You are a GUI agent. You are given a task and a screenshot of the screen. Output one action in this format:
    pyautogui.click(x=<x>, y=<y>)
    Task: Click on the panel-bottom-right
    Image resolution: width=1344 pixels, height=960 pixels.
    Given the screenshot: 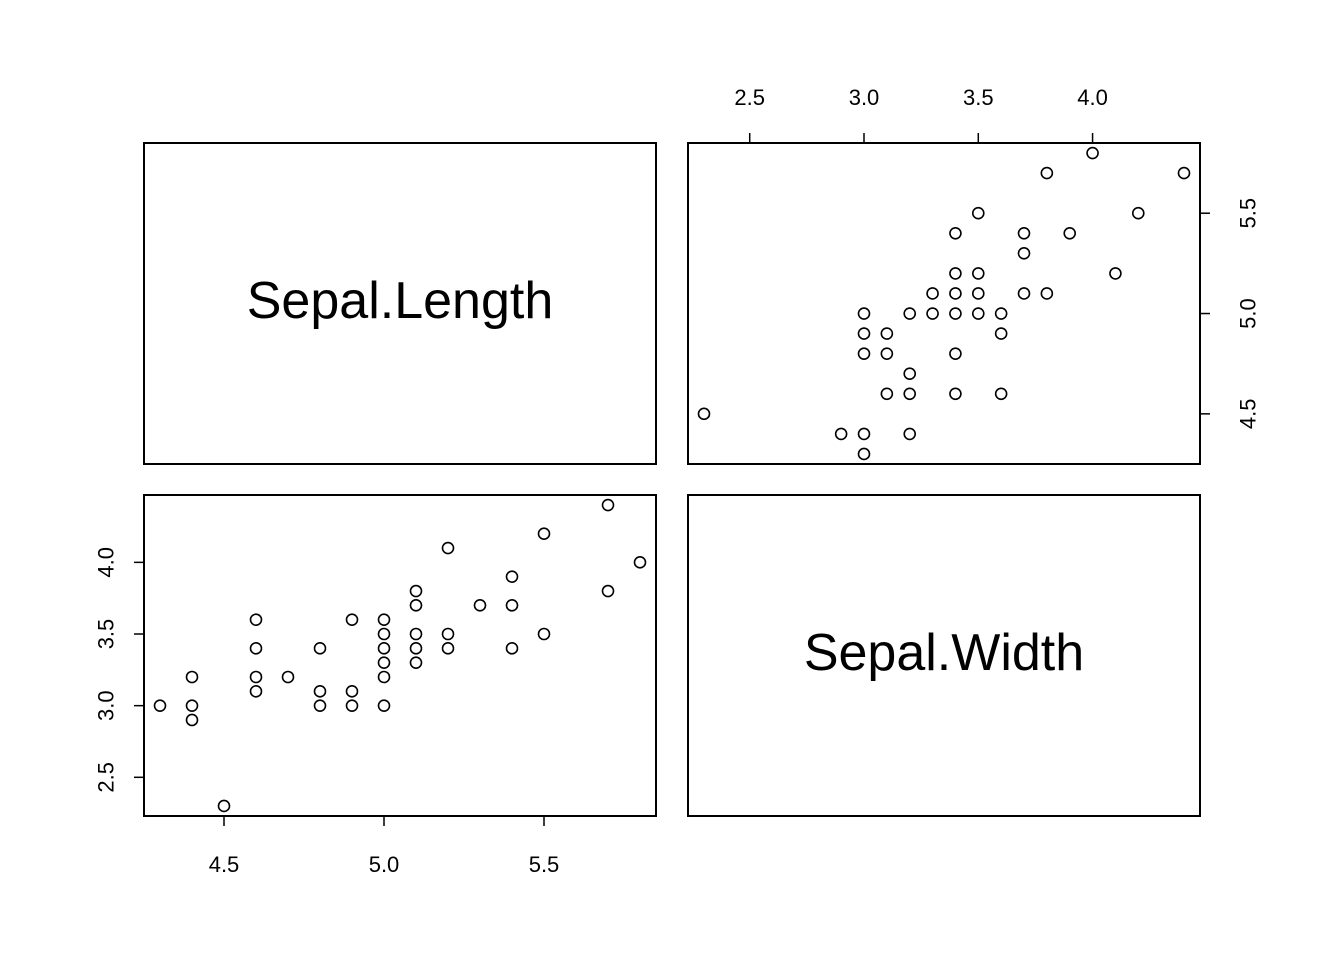 What is the action you would take?
    pyautogui.click(x=944, y=655)
    